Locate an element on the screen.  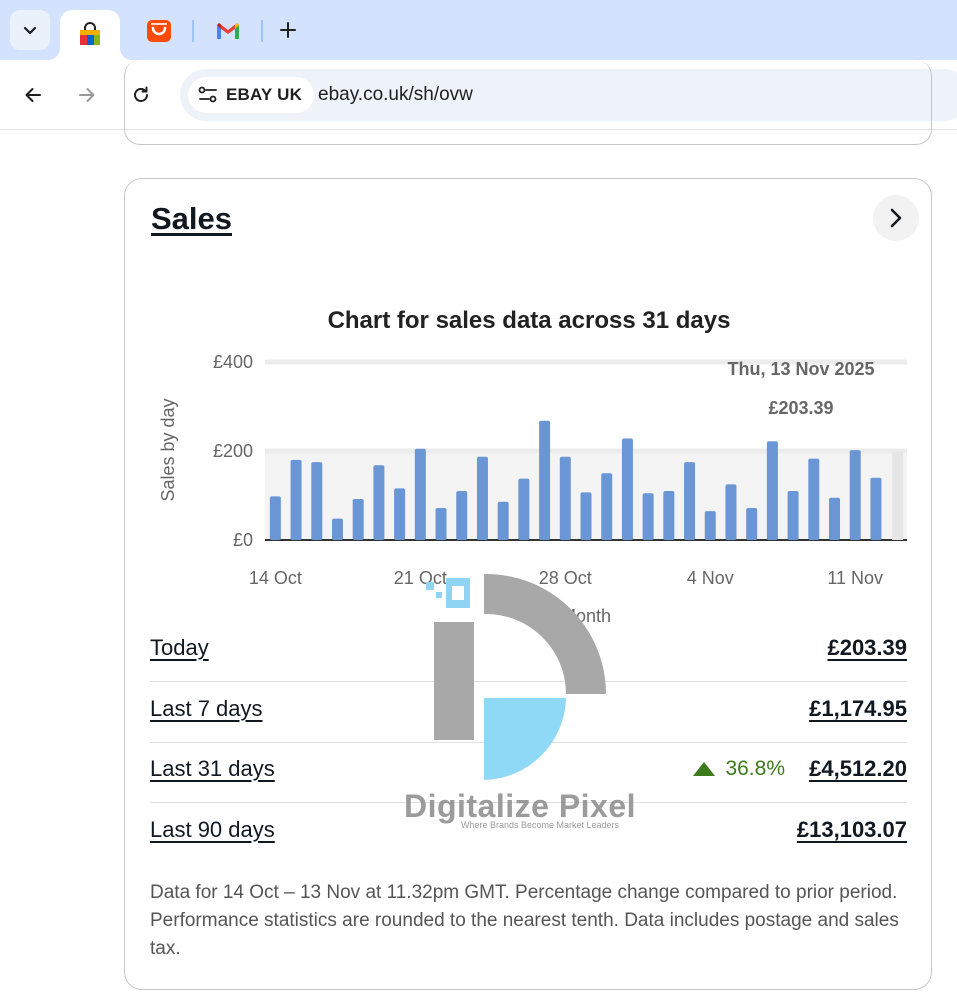
tab-gmail is located at coordinates (228, 31).